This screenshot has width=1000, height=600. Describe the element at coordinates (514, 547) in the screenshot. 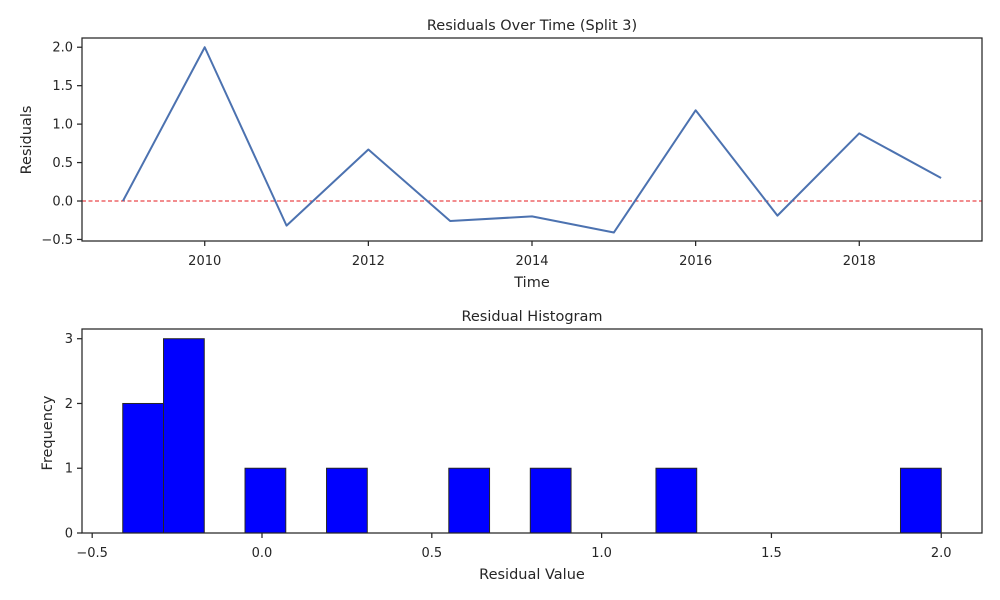

I see `histogram-x-ticks: −0.5 0.0 0.5 1.0 1.5 2.0` at that location.